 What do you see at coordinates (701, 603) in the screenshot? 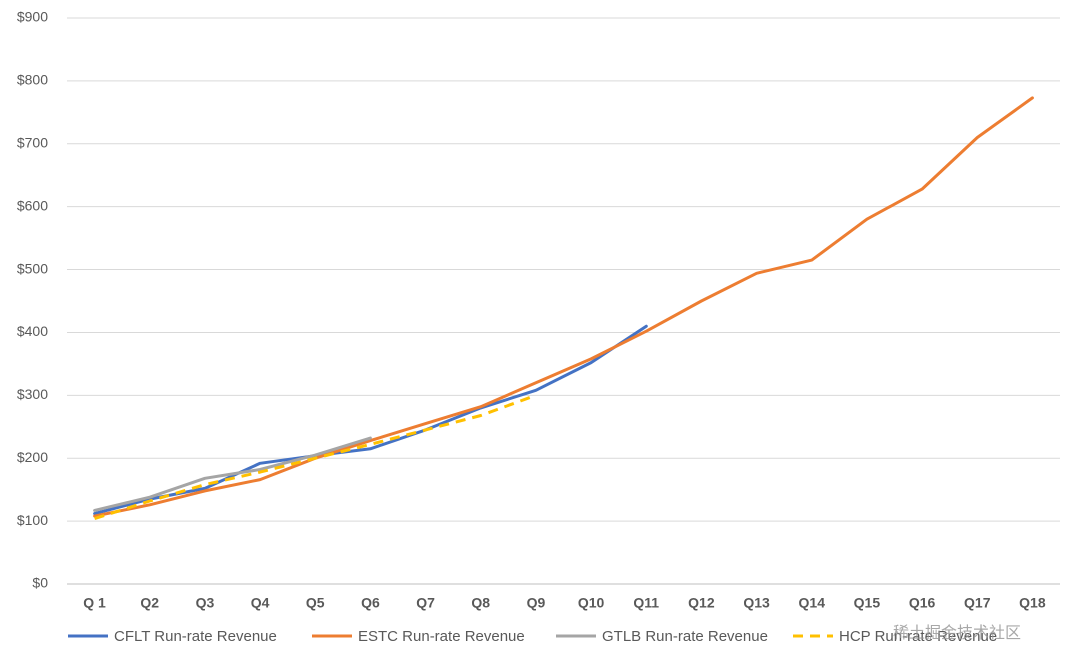
I see `x-tick-label: Q12` at bounding box center [701, 603].